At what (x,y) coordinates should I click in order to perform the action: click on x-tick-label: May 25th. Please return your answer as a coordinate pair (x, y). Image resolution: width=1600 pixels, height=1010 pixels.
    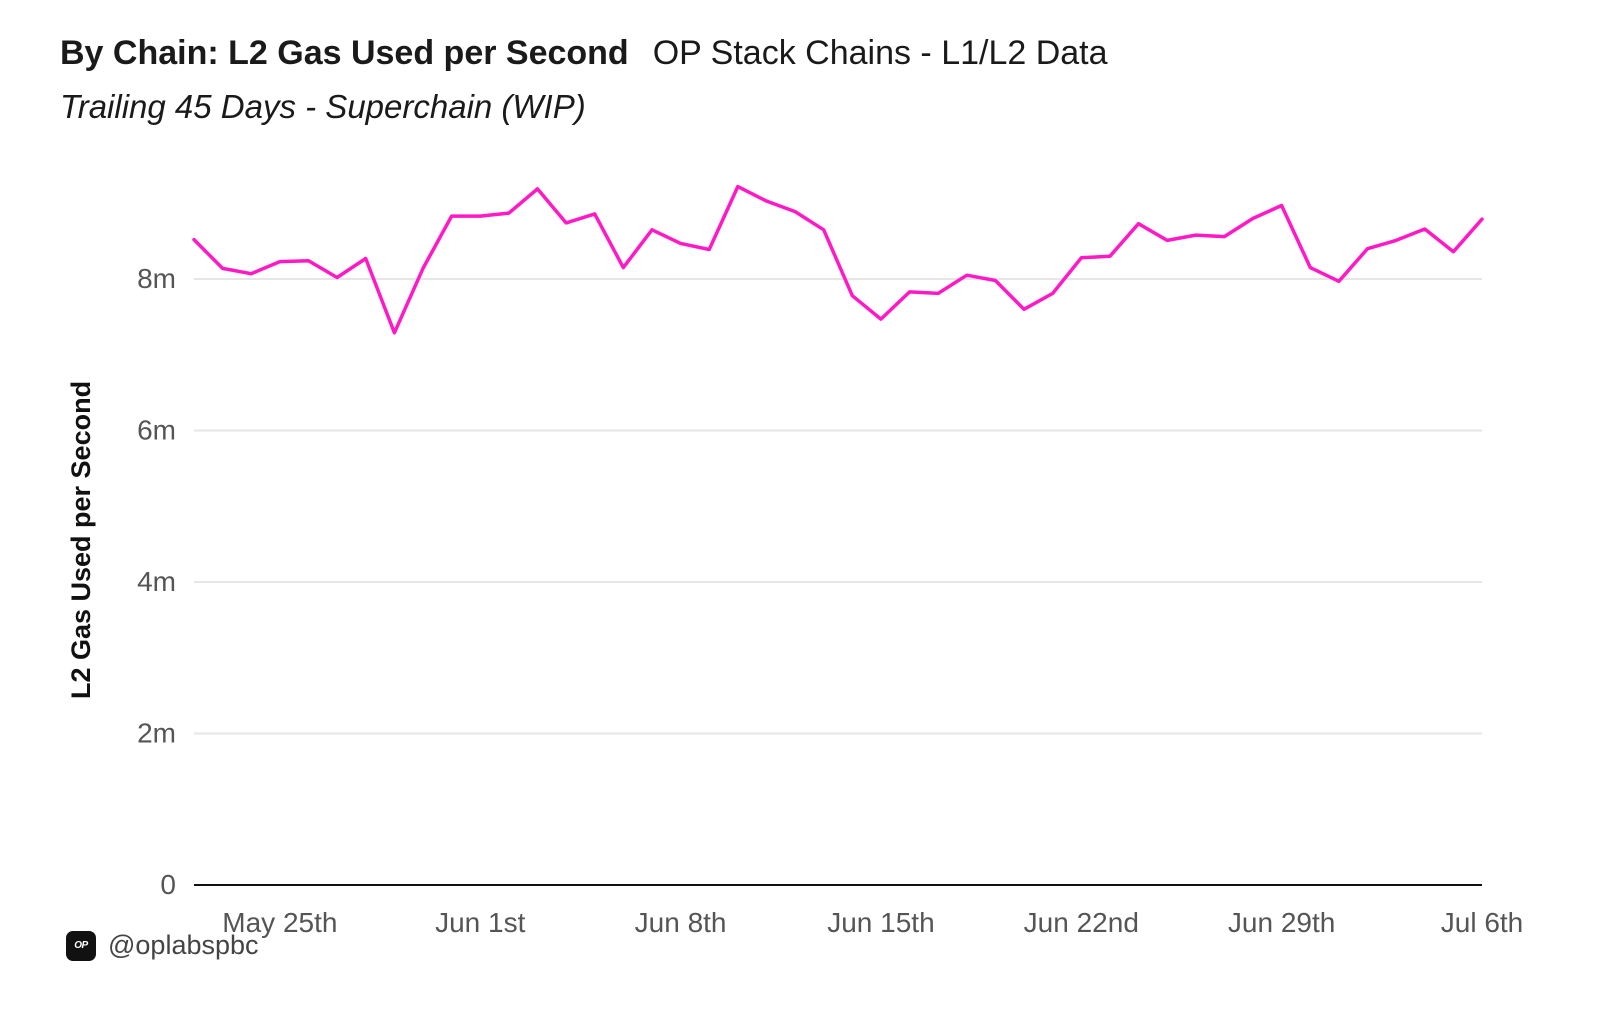
    Looking at the image, I should click on (279, 922).